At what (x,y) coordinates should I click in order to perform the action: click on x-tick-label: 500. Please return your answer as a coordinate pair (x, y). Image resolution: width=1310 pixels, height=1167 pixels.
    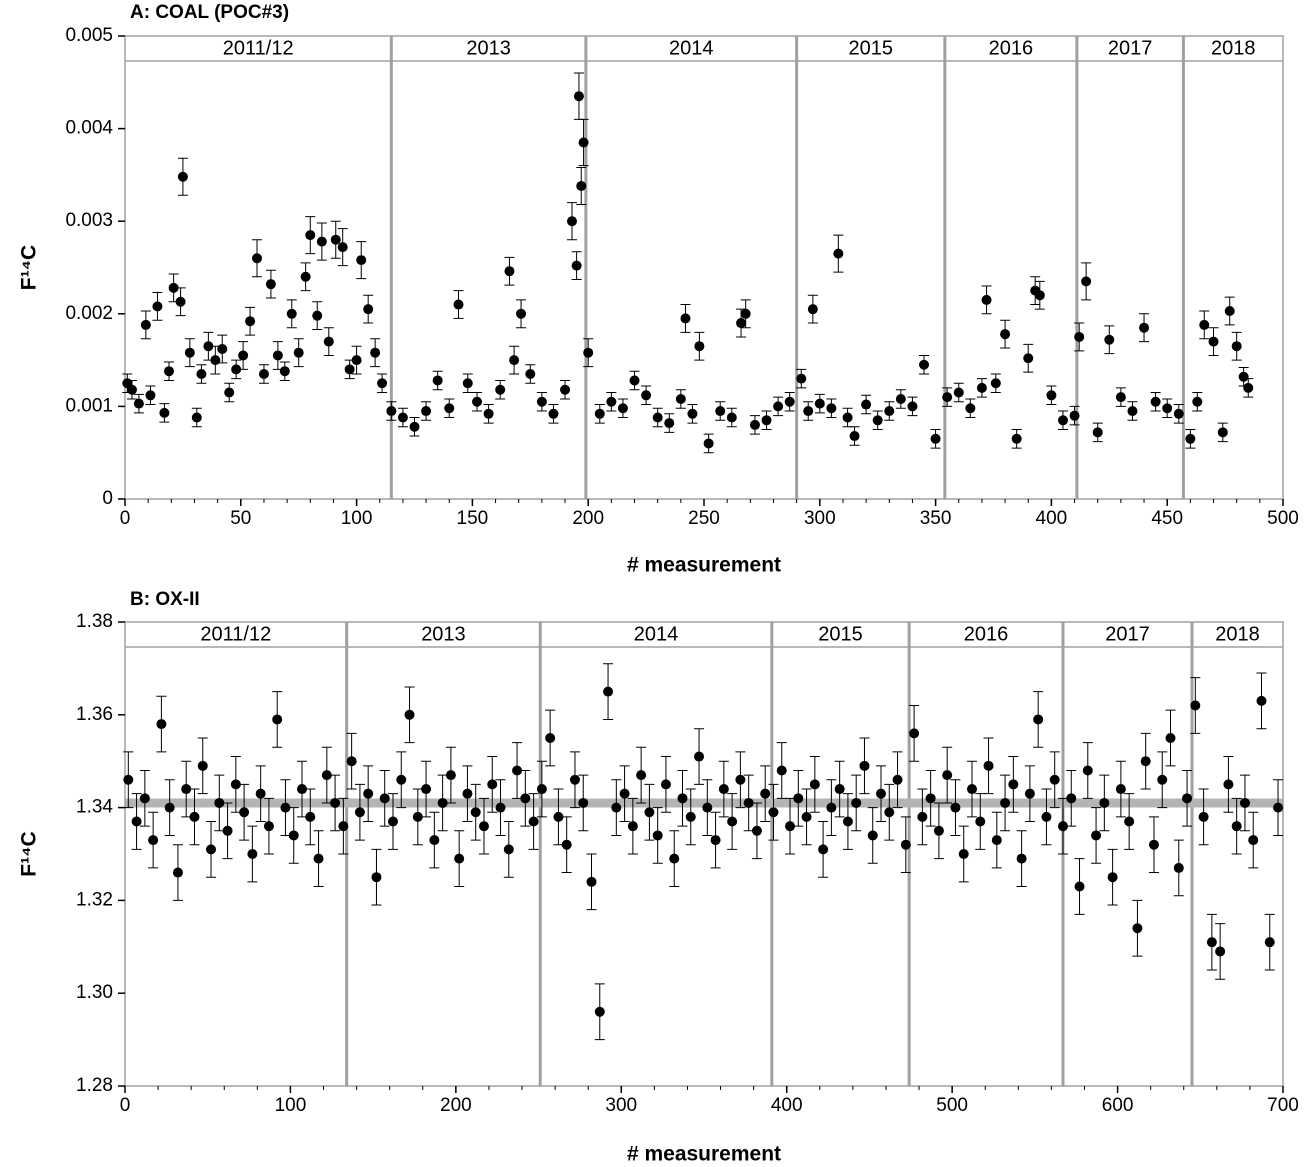
    Looking at the image, I should click on (1283, 518).